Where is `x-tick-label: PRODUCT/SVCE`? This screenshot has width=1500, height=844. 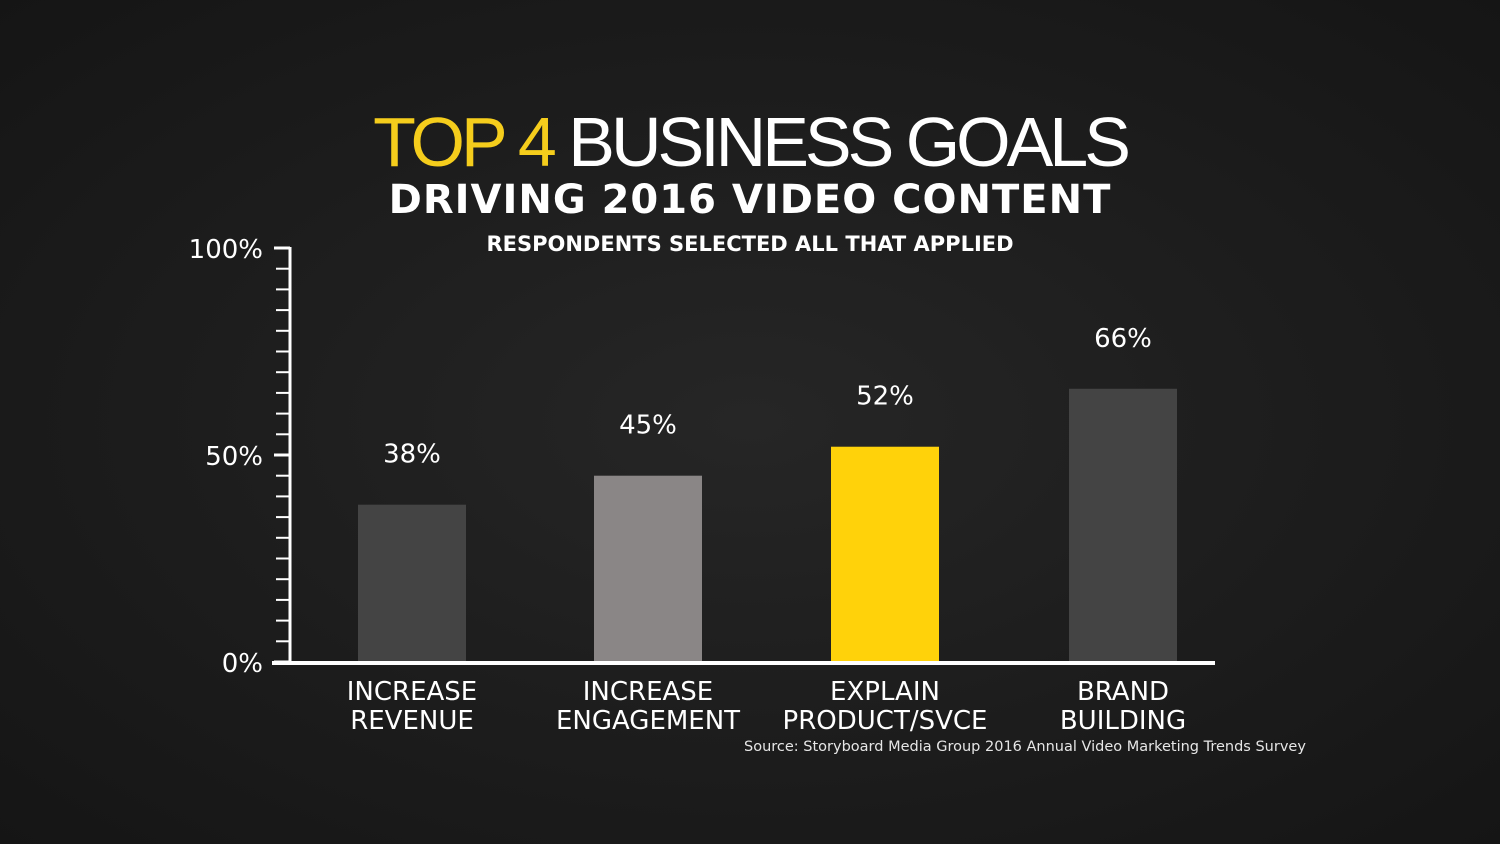 x-tick-label: PRODUCT/SVCE is located at coordinates (885, 721).